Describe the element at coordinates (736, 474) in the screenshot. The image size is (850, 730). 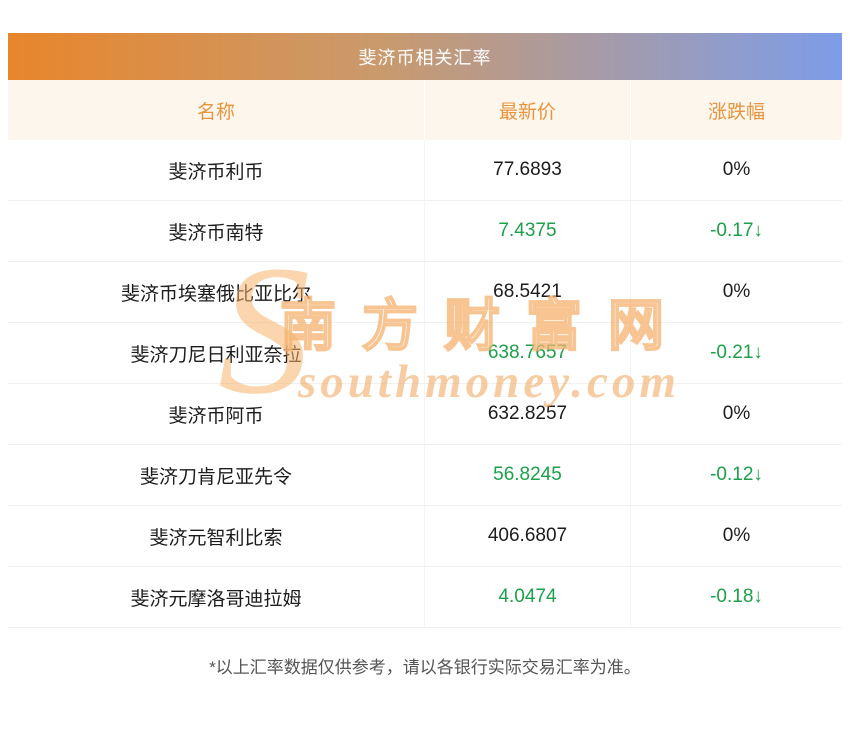
I see `change-cell: -0.12↓` at that location.